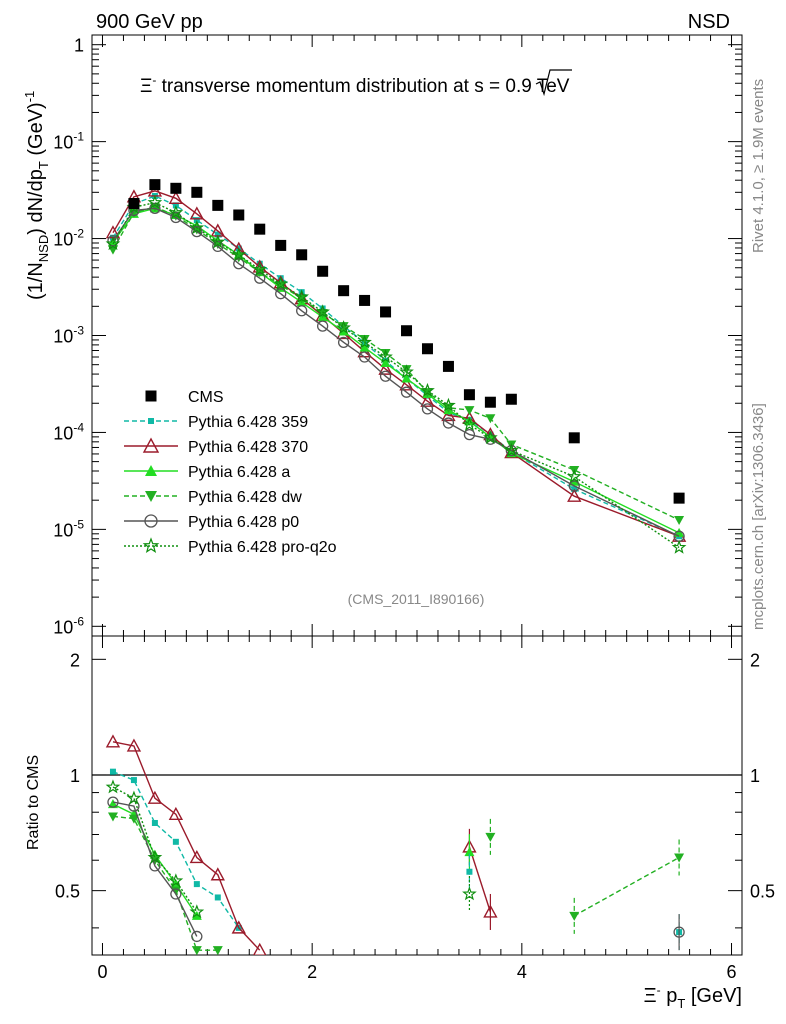 The image size is (786, 1024). What do you see at coordinates (68, 335) in the screenshot?
I see `y-tick-label: 10⁻³` at bounding box center [68, 335].